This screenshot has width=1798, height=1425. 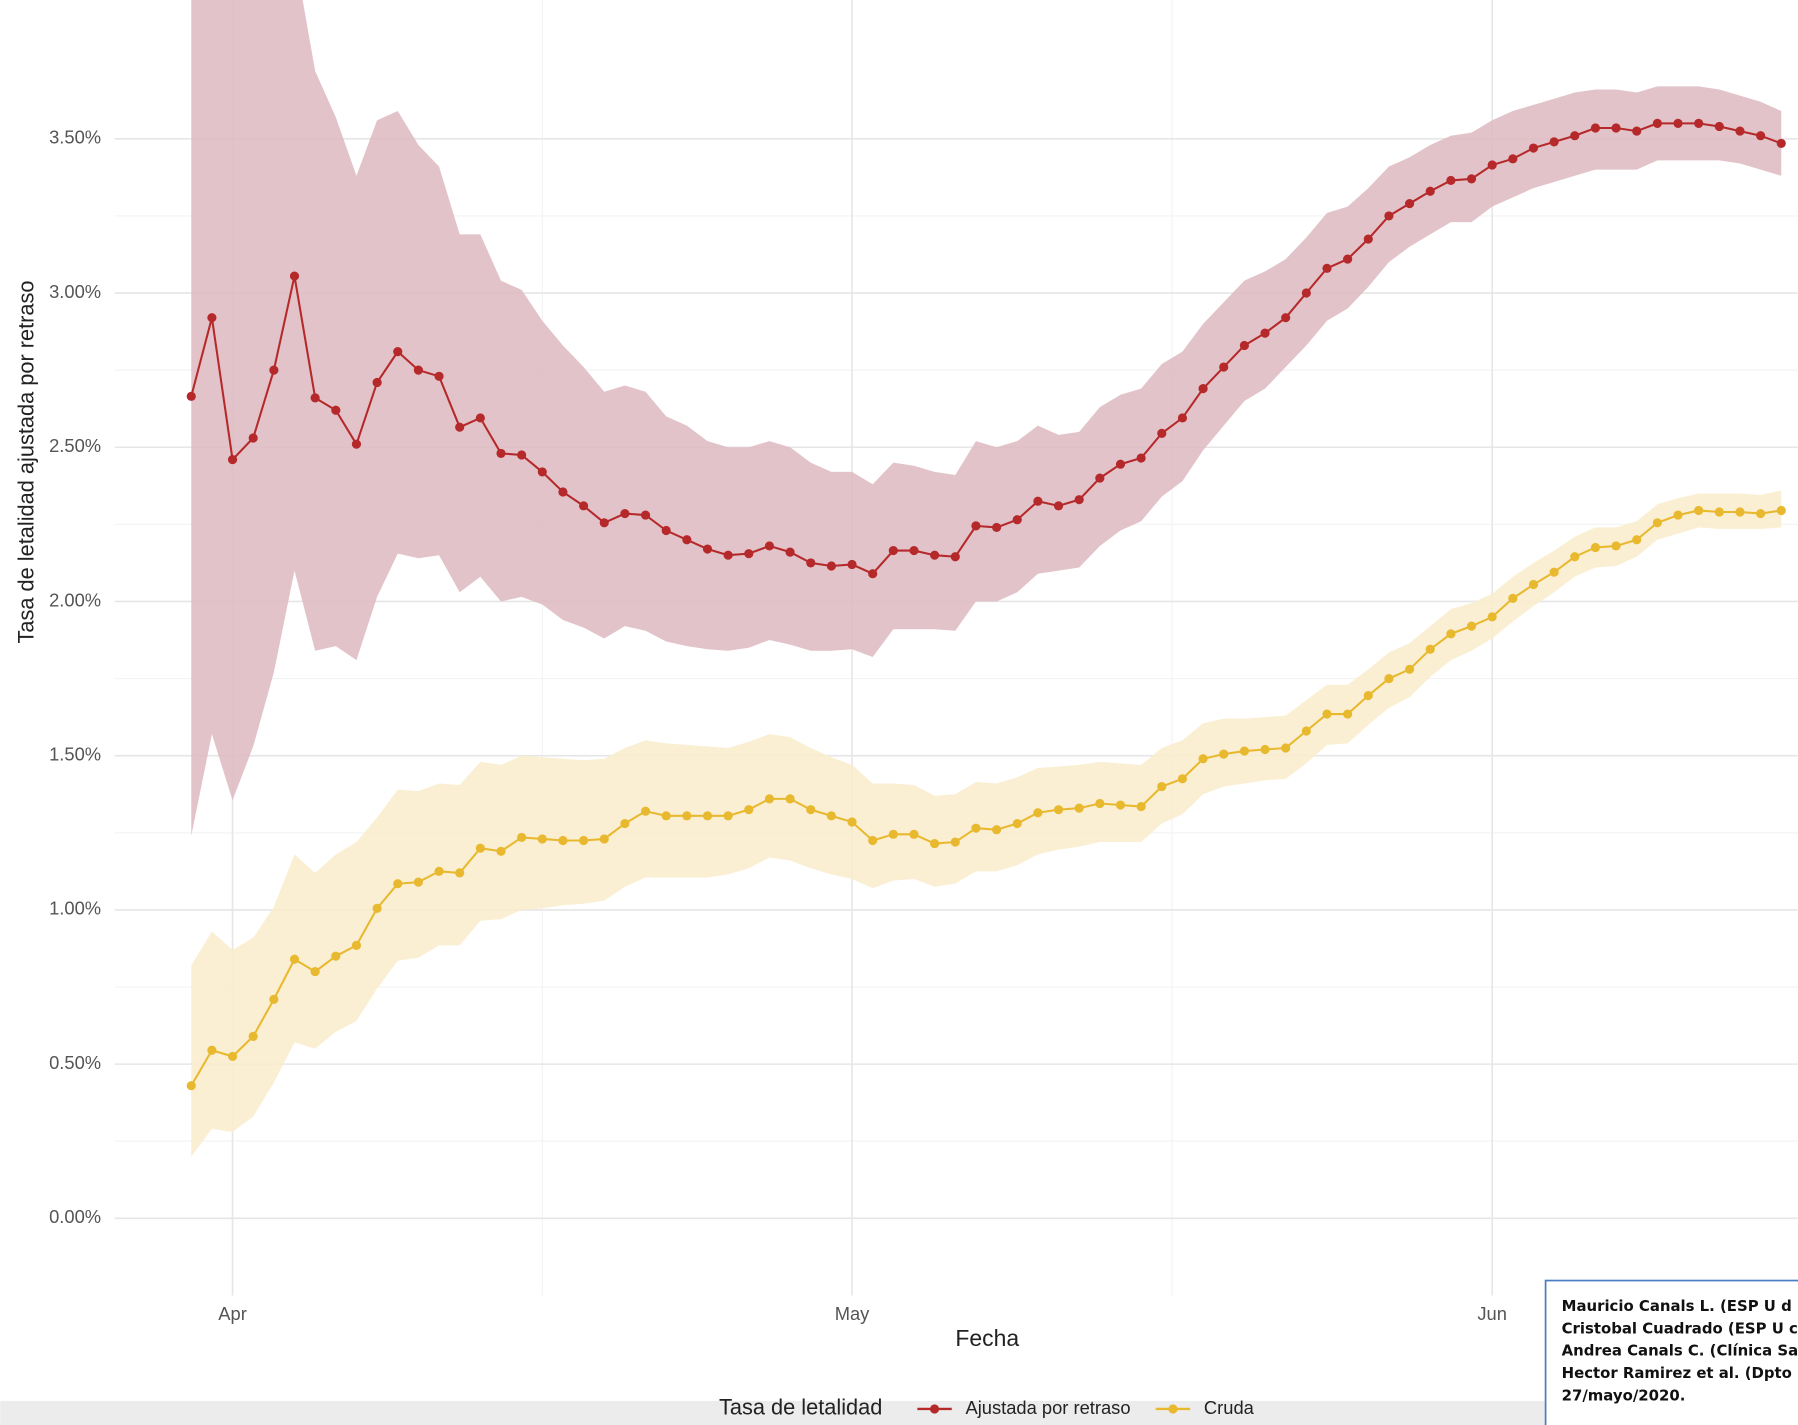 I want to click on y-axis-title: Tasa de letalidad ajustada por retraso, so click(x=25, y=462).